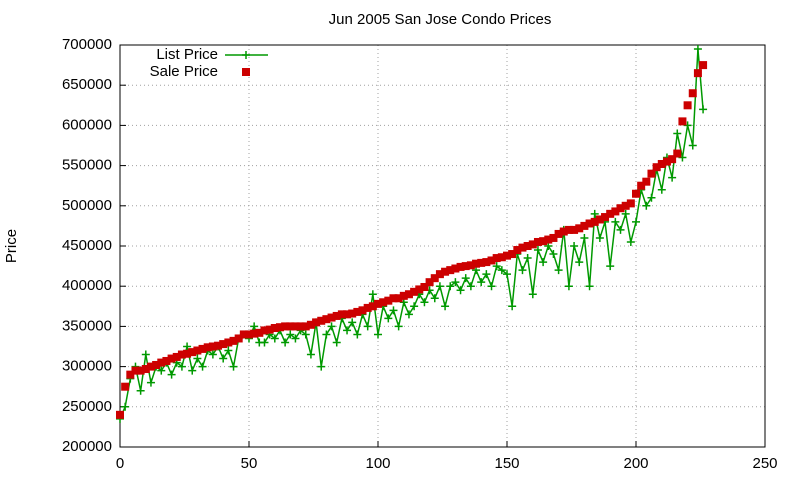 This screenshot has width=800, height=480. I want to click on y-tick-label: 300000, so click(87, 366).